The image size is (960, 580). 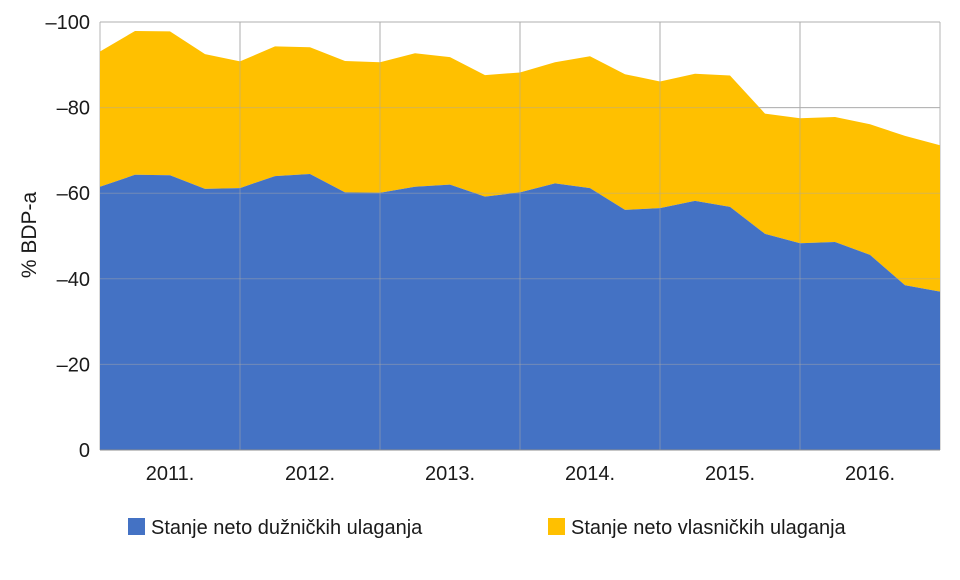 What do you see at coordinates (136, 526) in the screenshot?
I see `legend-swatch-debt` at bounding box center [136, 526].